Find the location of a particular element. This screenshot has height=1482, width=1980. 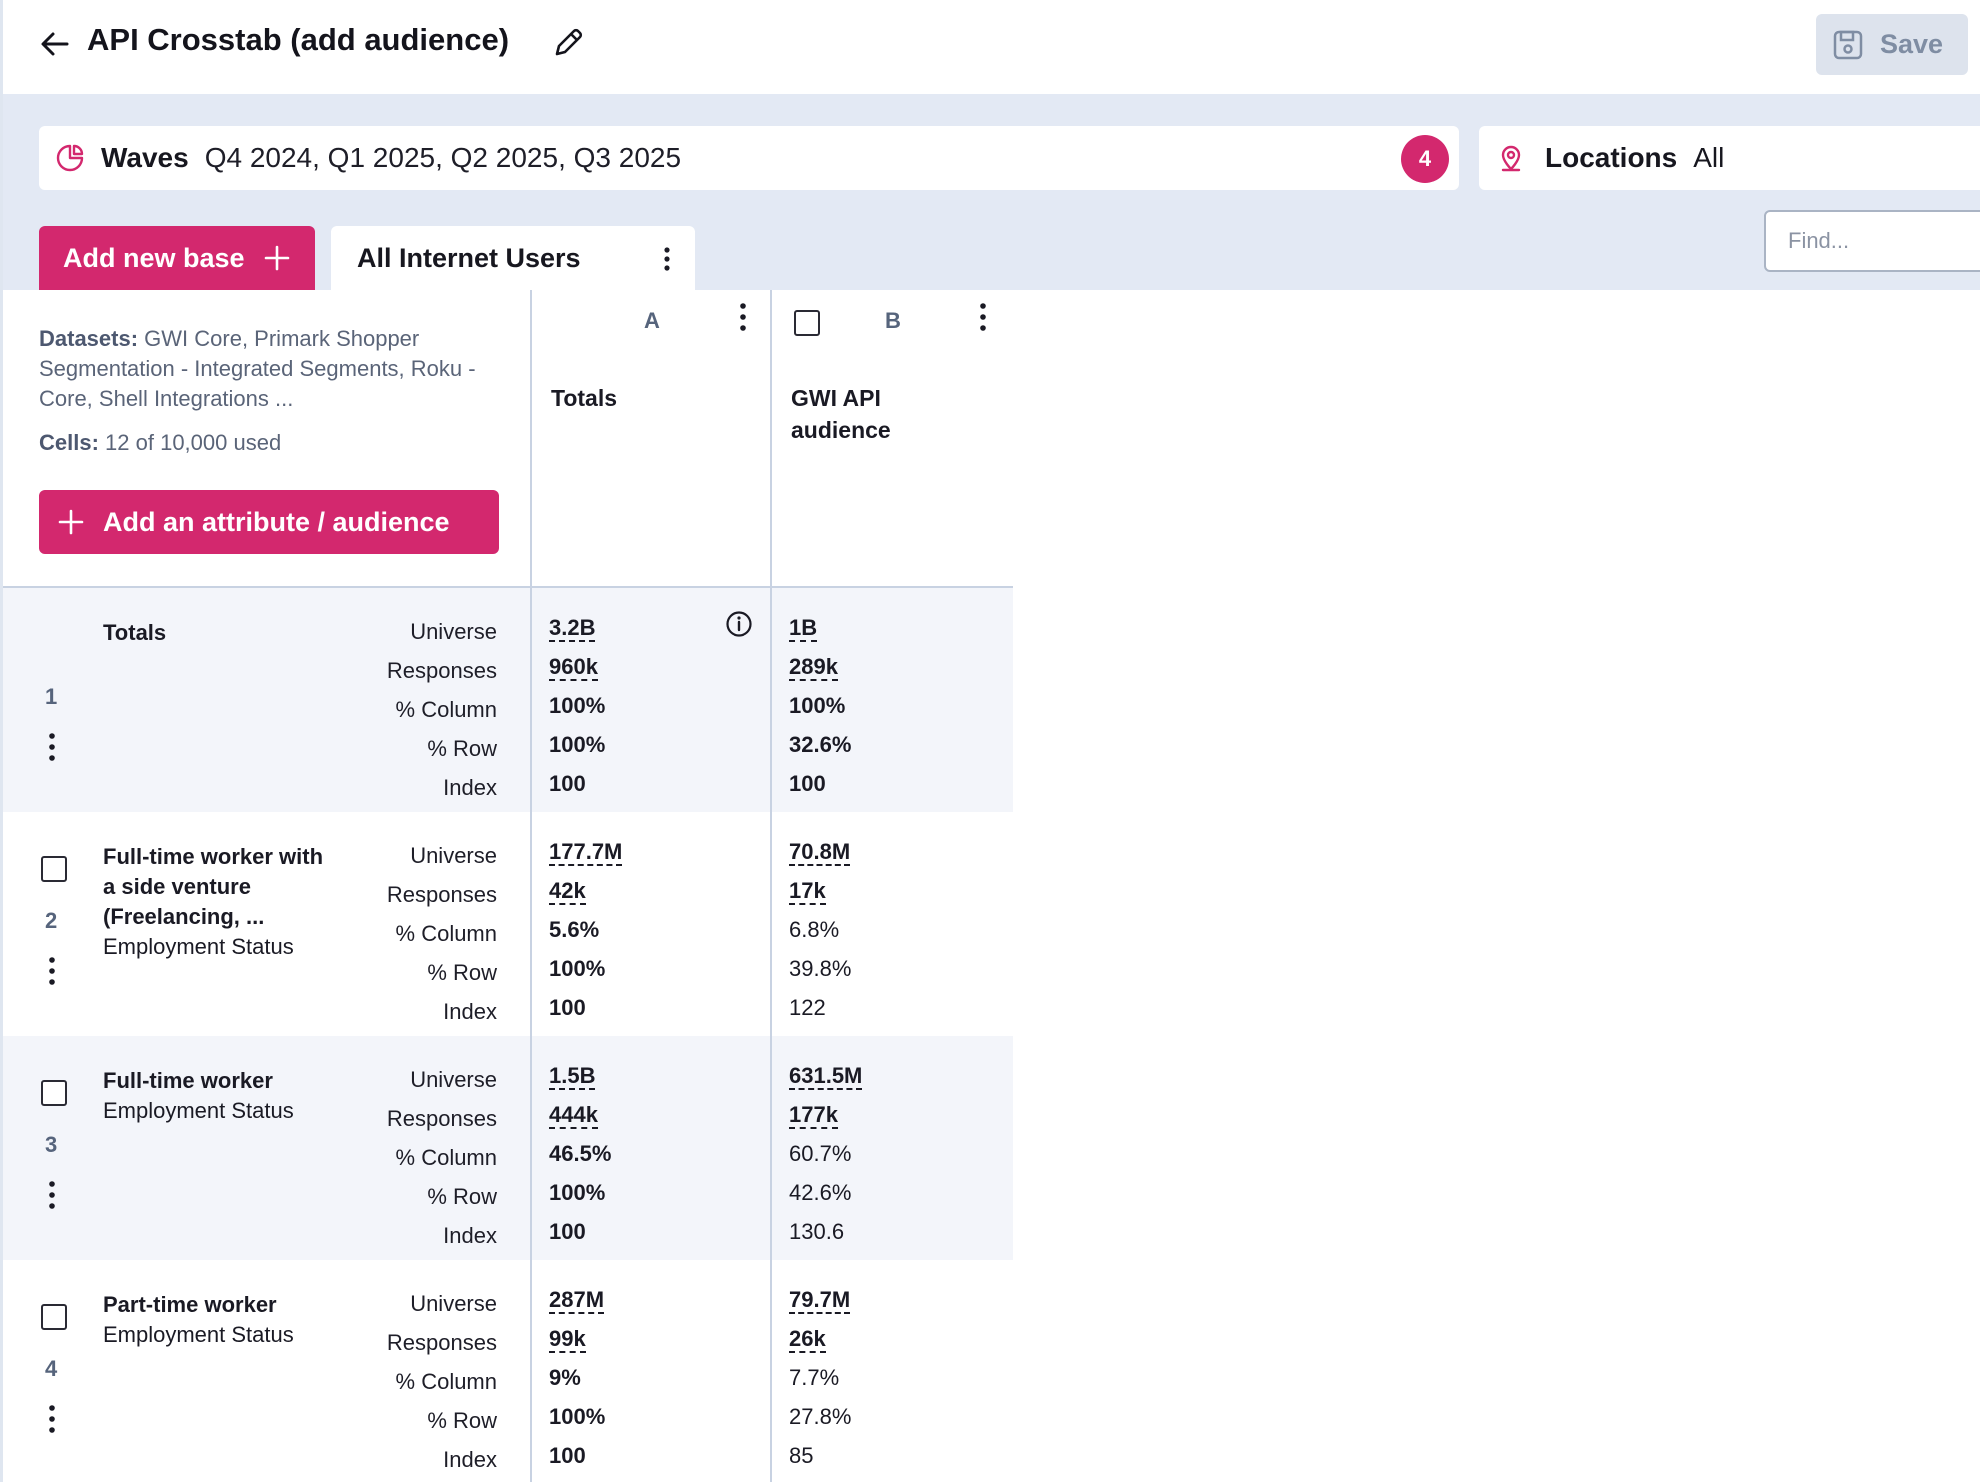

value-universe: 1B is located at coordinates (803, 628).